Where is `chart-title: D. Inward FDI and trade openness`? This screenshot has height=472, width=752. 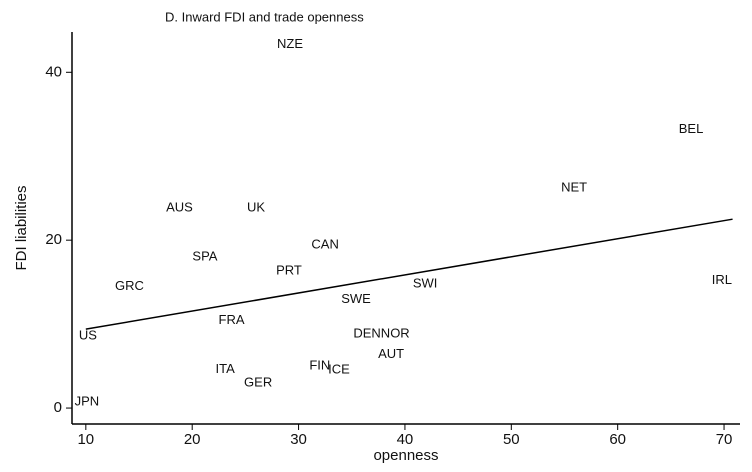
chart-title: D. Inward FDI and trade openness is located at coordinates (264, 16).